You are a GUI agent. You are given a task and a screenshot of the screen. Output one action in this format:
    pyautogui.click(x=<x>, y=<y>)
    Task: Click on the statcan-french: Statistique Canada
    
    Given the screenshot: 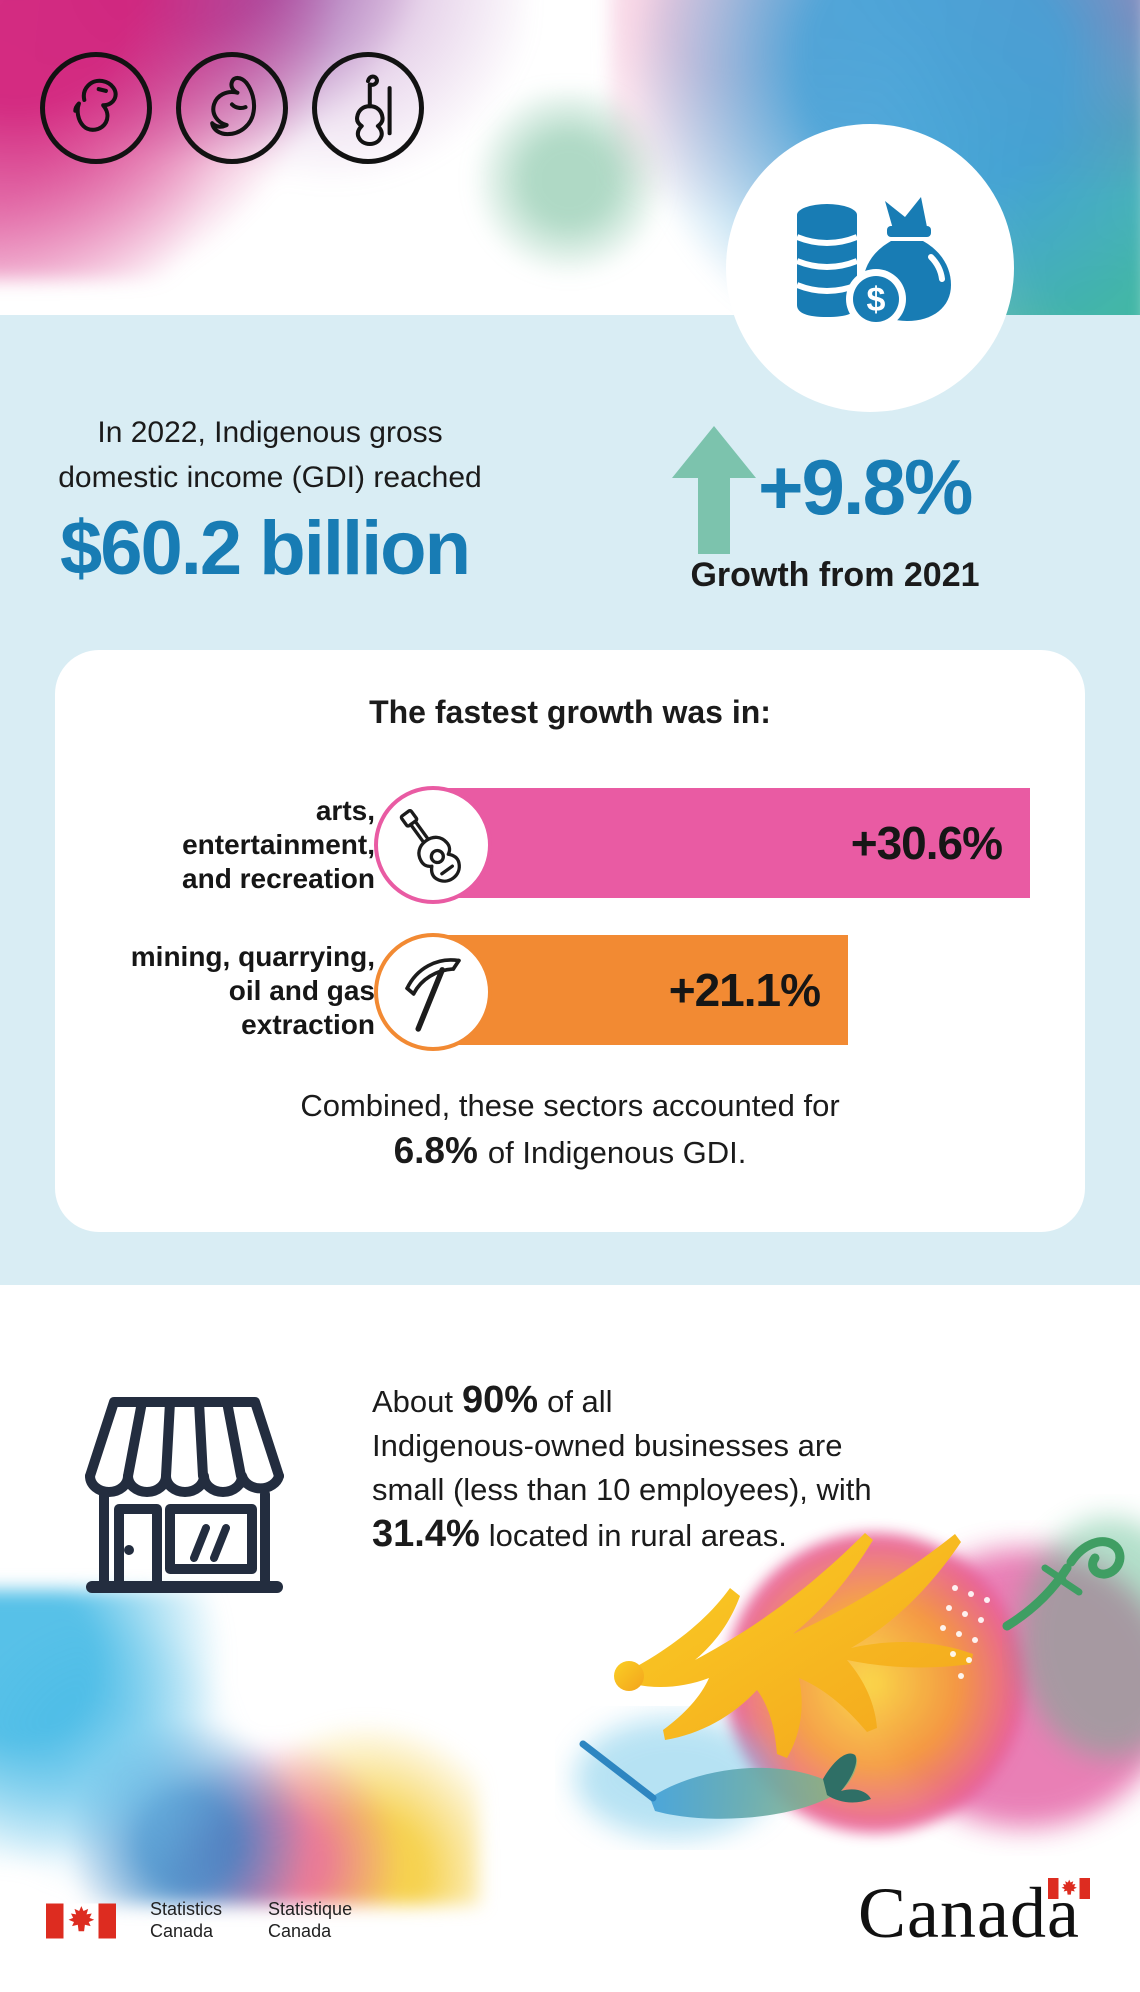 What is the action you would take?
    pyautogui.click(x=310, y=1920)
    